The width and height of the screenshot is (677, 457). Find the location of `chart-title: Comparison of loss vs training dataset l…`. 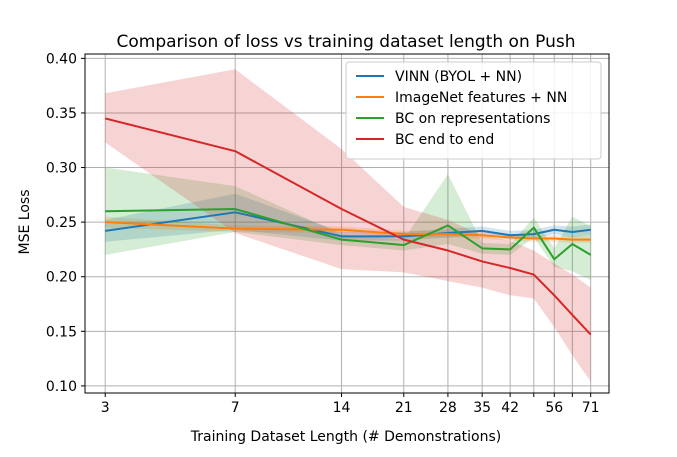

chart-title: Comparison of loss vs training dataset l… is located at coordinates (345, 42).